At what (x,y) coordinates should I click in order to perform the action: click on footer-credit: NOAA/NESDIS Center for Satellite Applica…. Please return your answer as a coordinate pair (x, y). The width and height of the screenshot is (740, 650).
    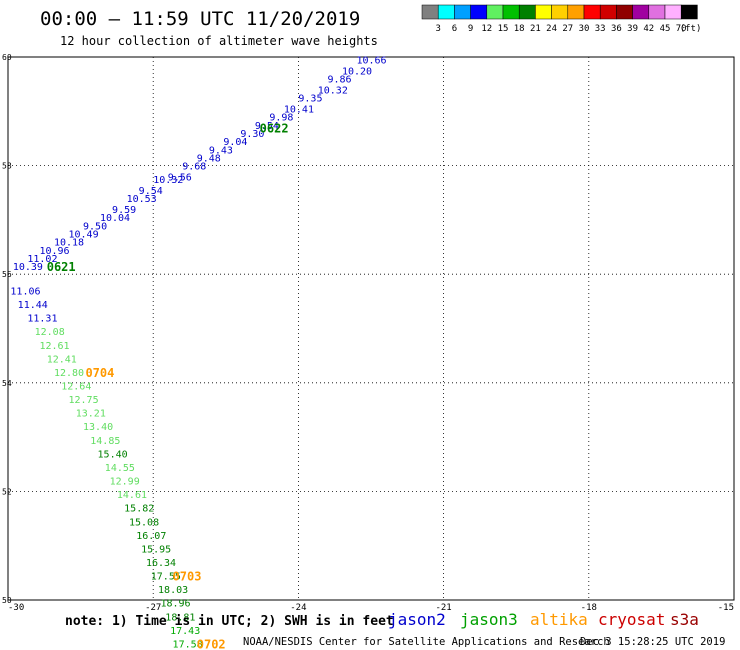
    Looking at the image, I should click on (426, 642).